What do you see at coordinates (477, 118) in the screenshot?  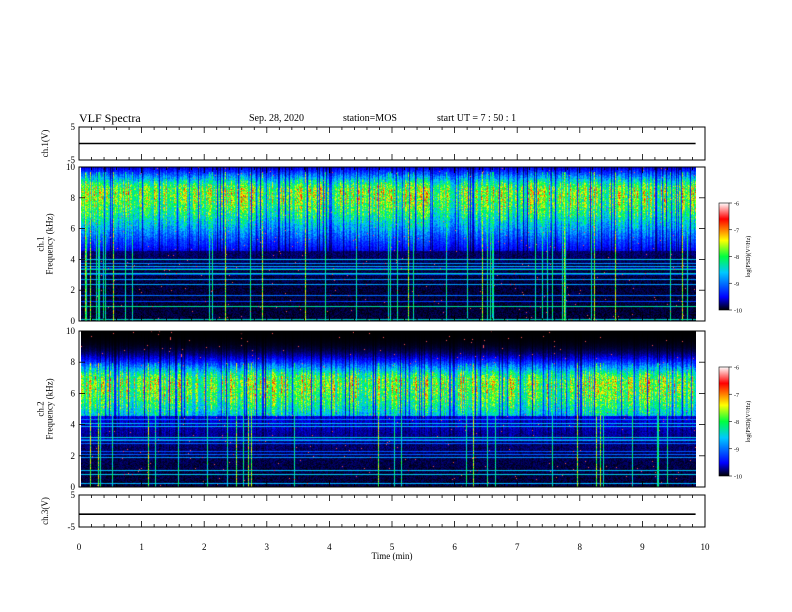 I see `start-time-label: start UT = 7 : 50 : 1` at bounding box center [477, 118].